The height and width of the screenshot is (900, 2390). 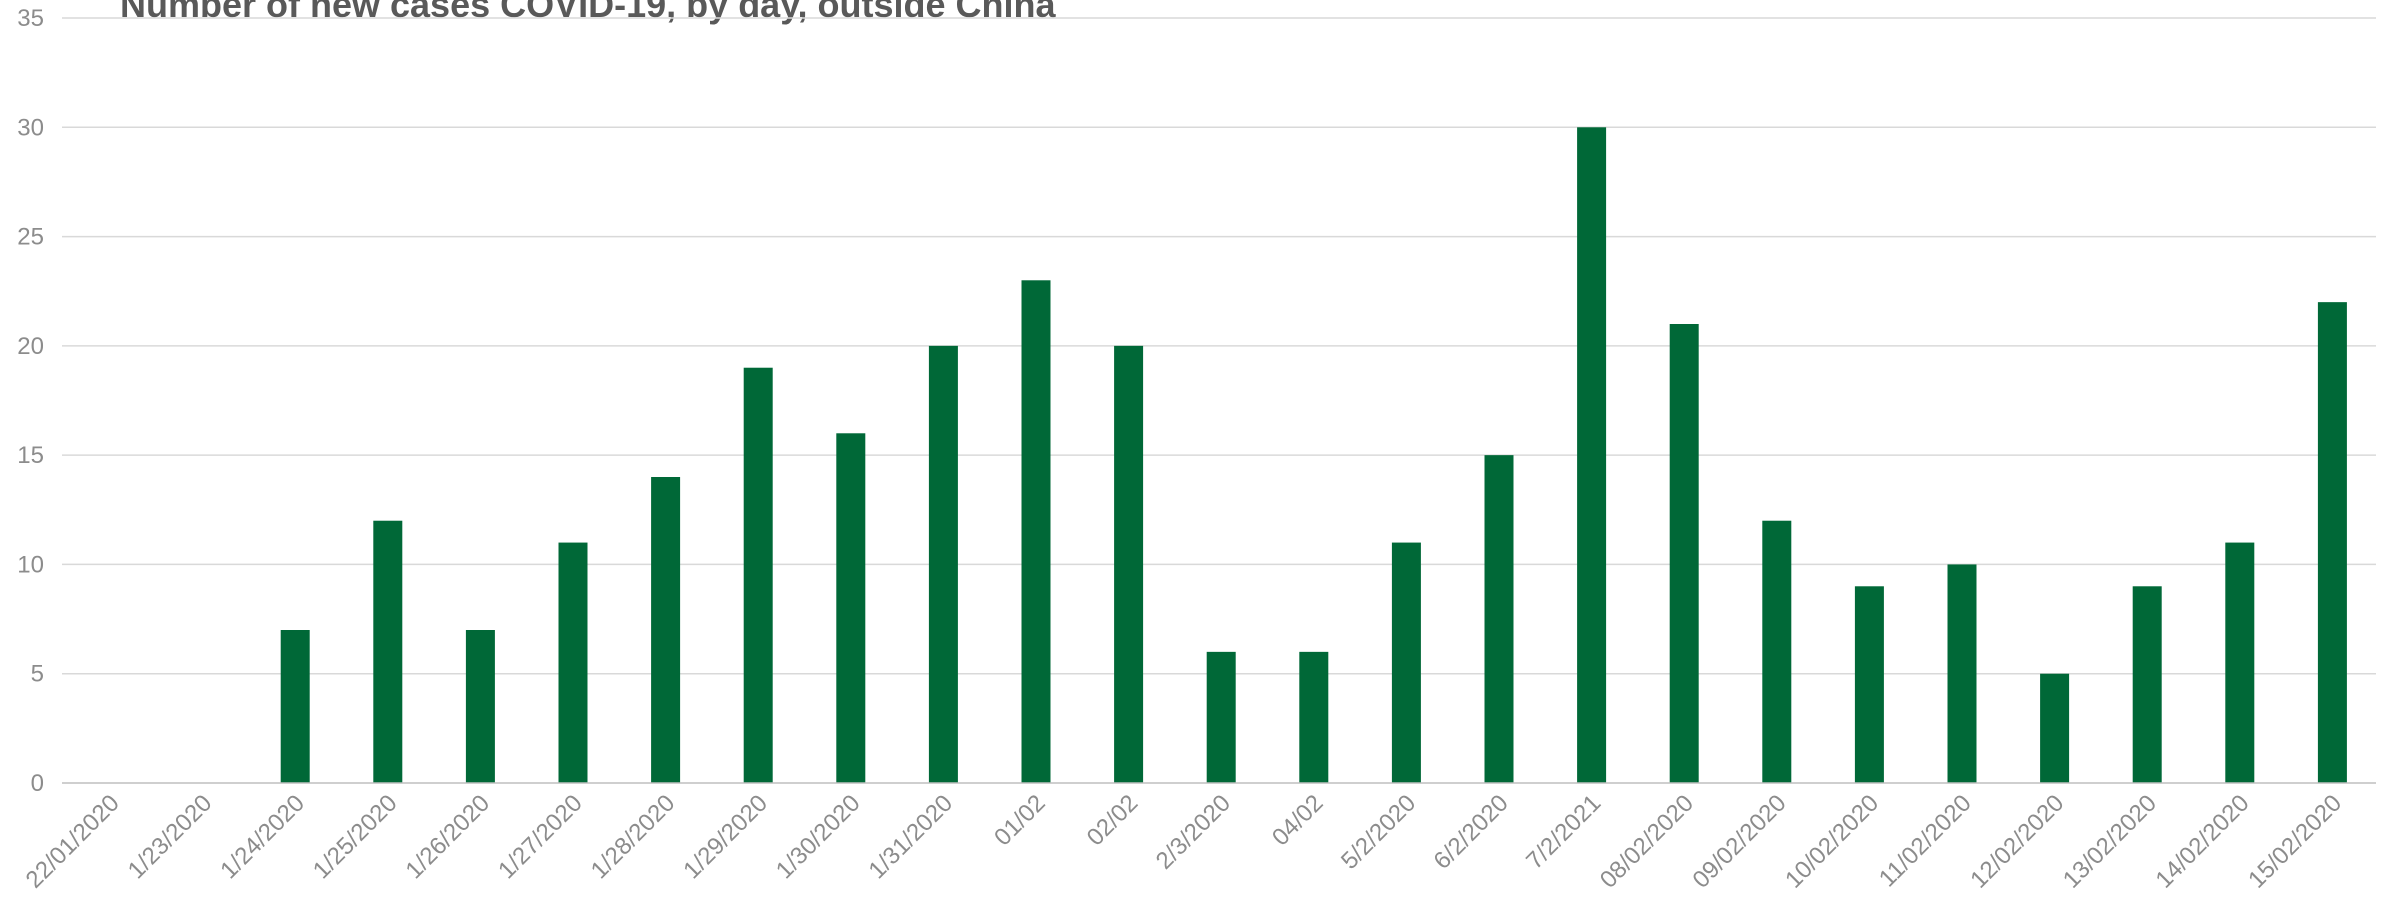 What do you see at coordinates (355, 837) in the screenshot?
I see `x-tick-label: 1/25/2020` at bounding box center [355, 837].